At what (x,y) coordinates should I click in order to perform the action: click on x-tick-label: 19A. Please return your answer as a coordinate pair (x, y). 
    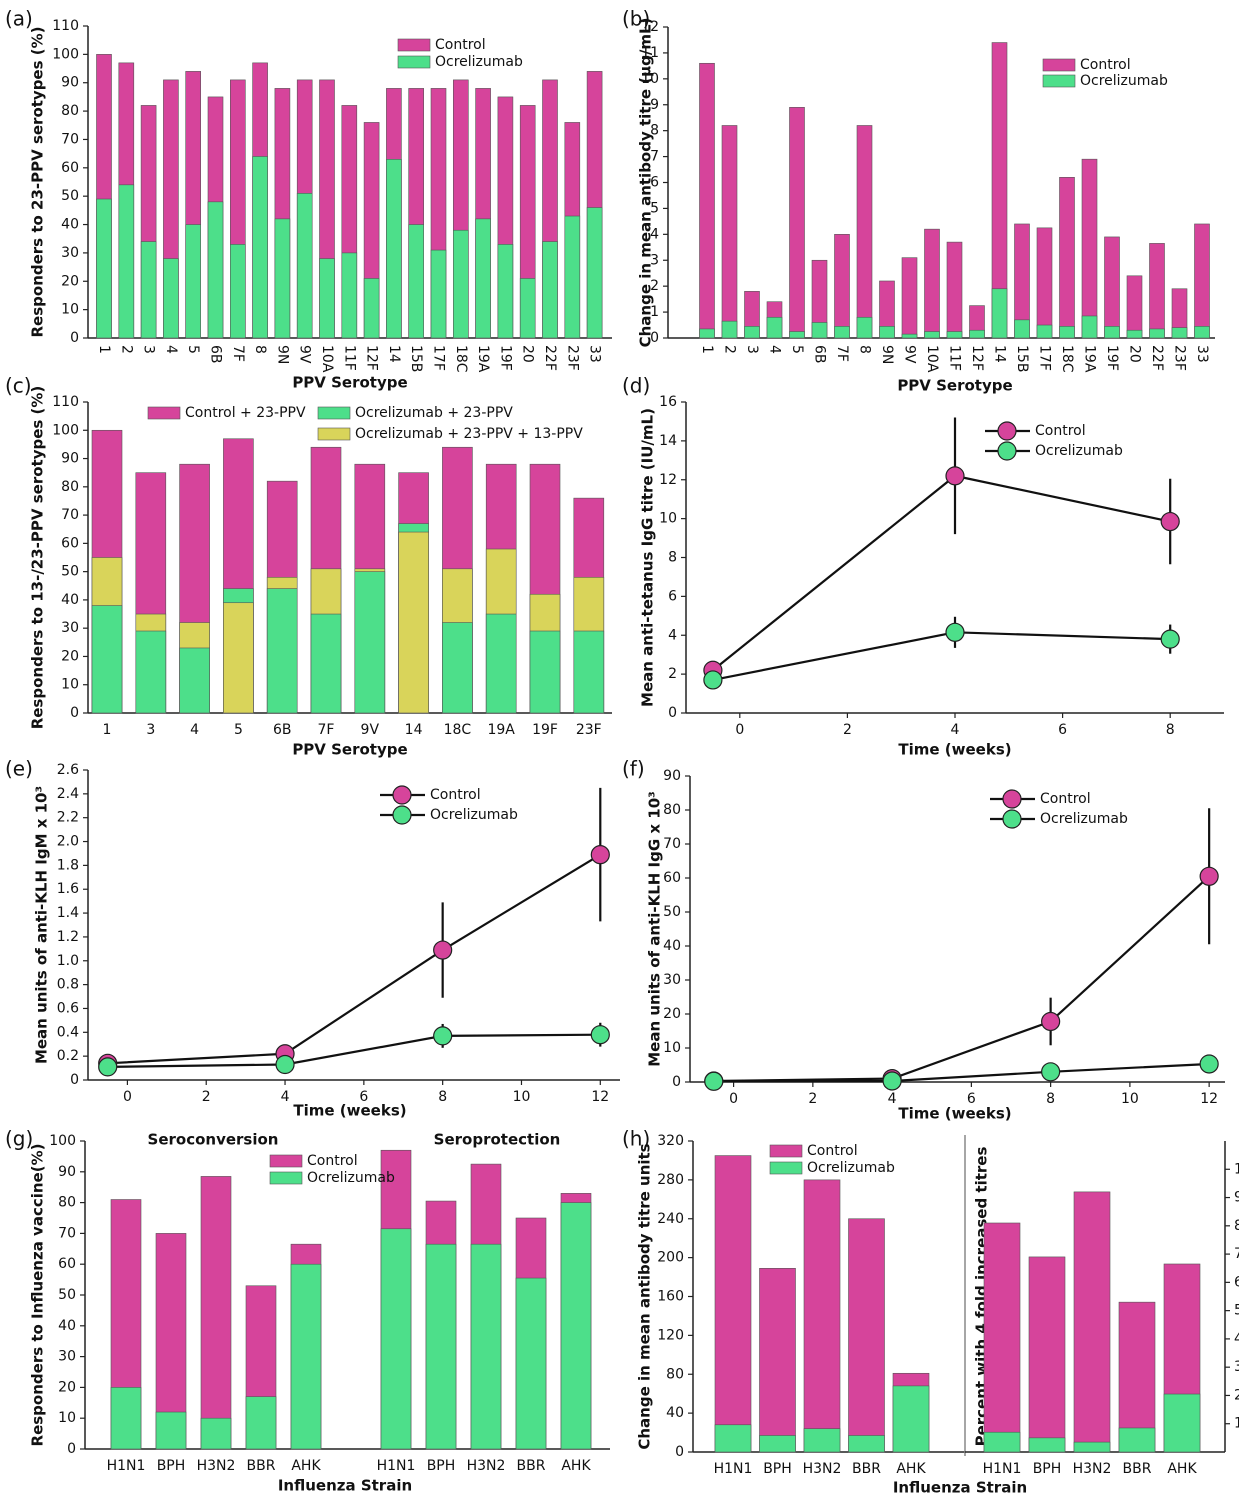
    Looking at the image, I should click on (1090, 359).